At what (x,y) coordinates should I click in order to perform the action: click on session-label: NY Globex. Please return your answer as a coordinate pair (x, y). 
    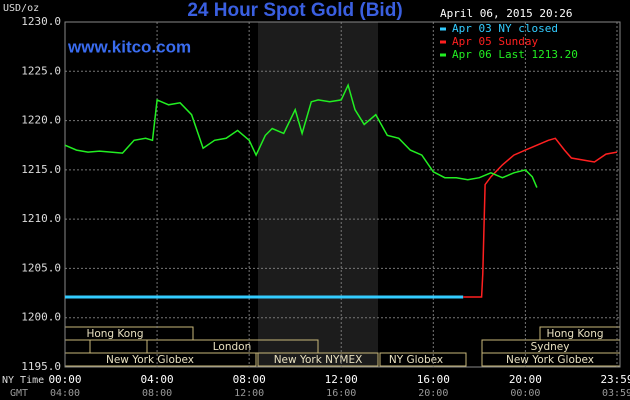
    Looking at the image, I should click on (416, 360).